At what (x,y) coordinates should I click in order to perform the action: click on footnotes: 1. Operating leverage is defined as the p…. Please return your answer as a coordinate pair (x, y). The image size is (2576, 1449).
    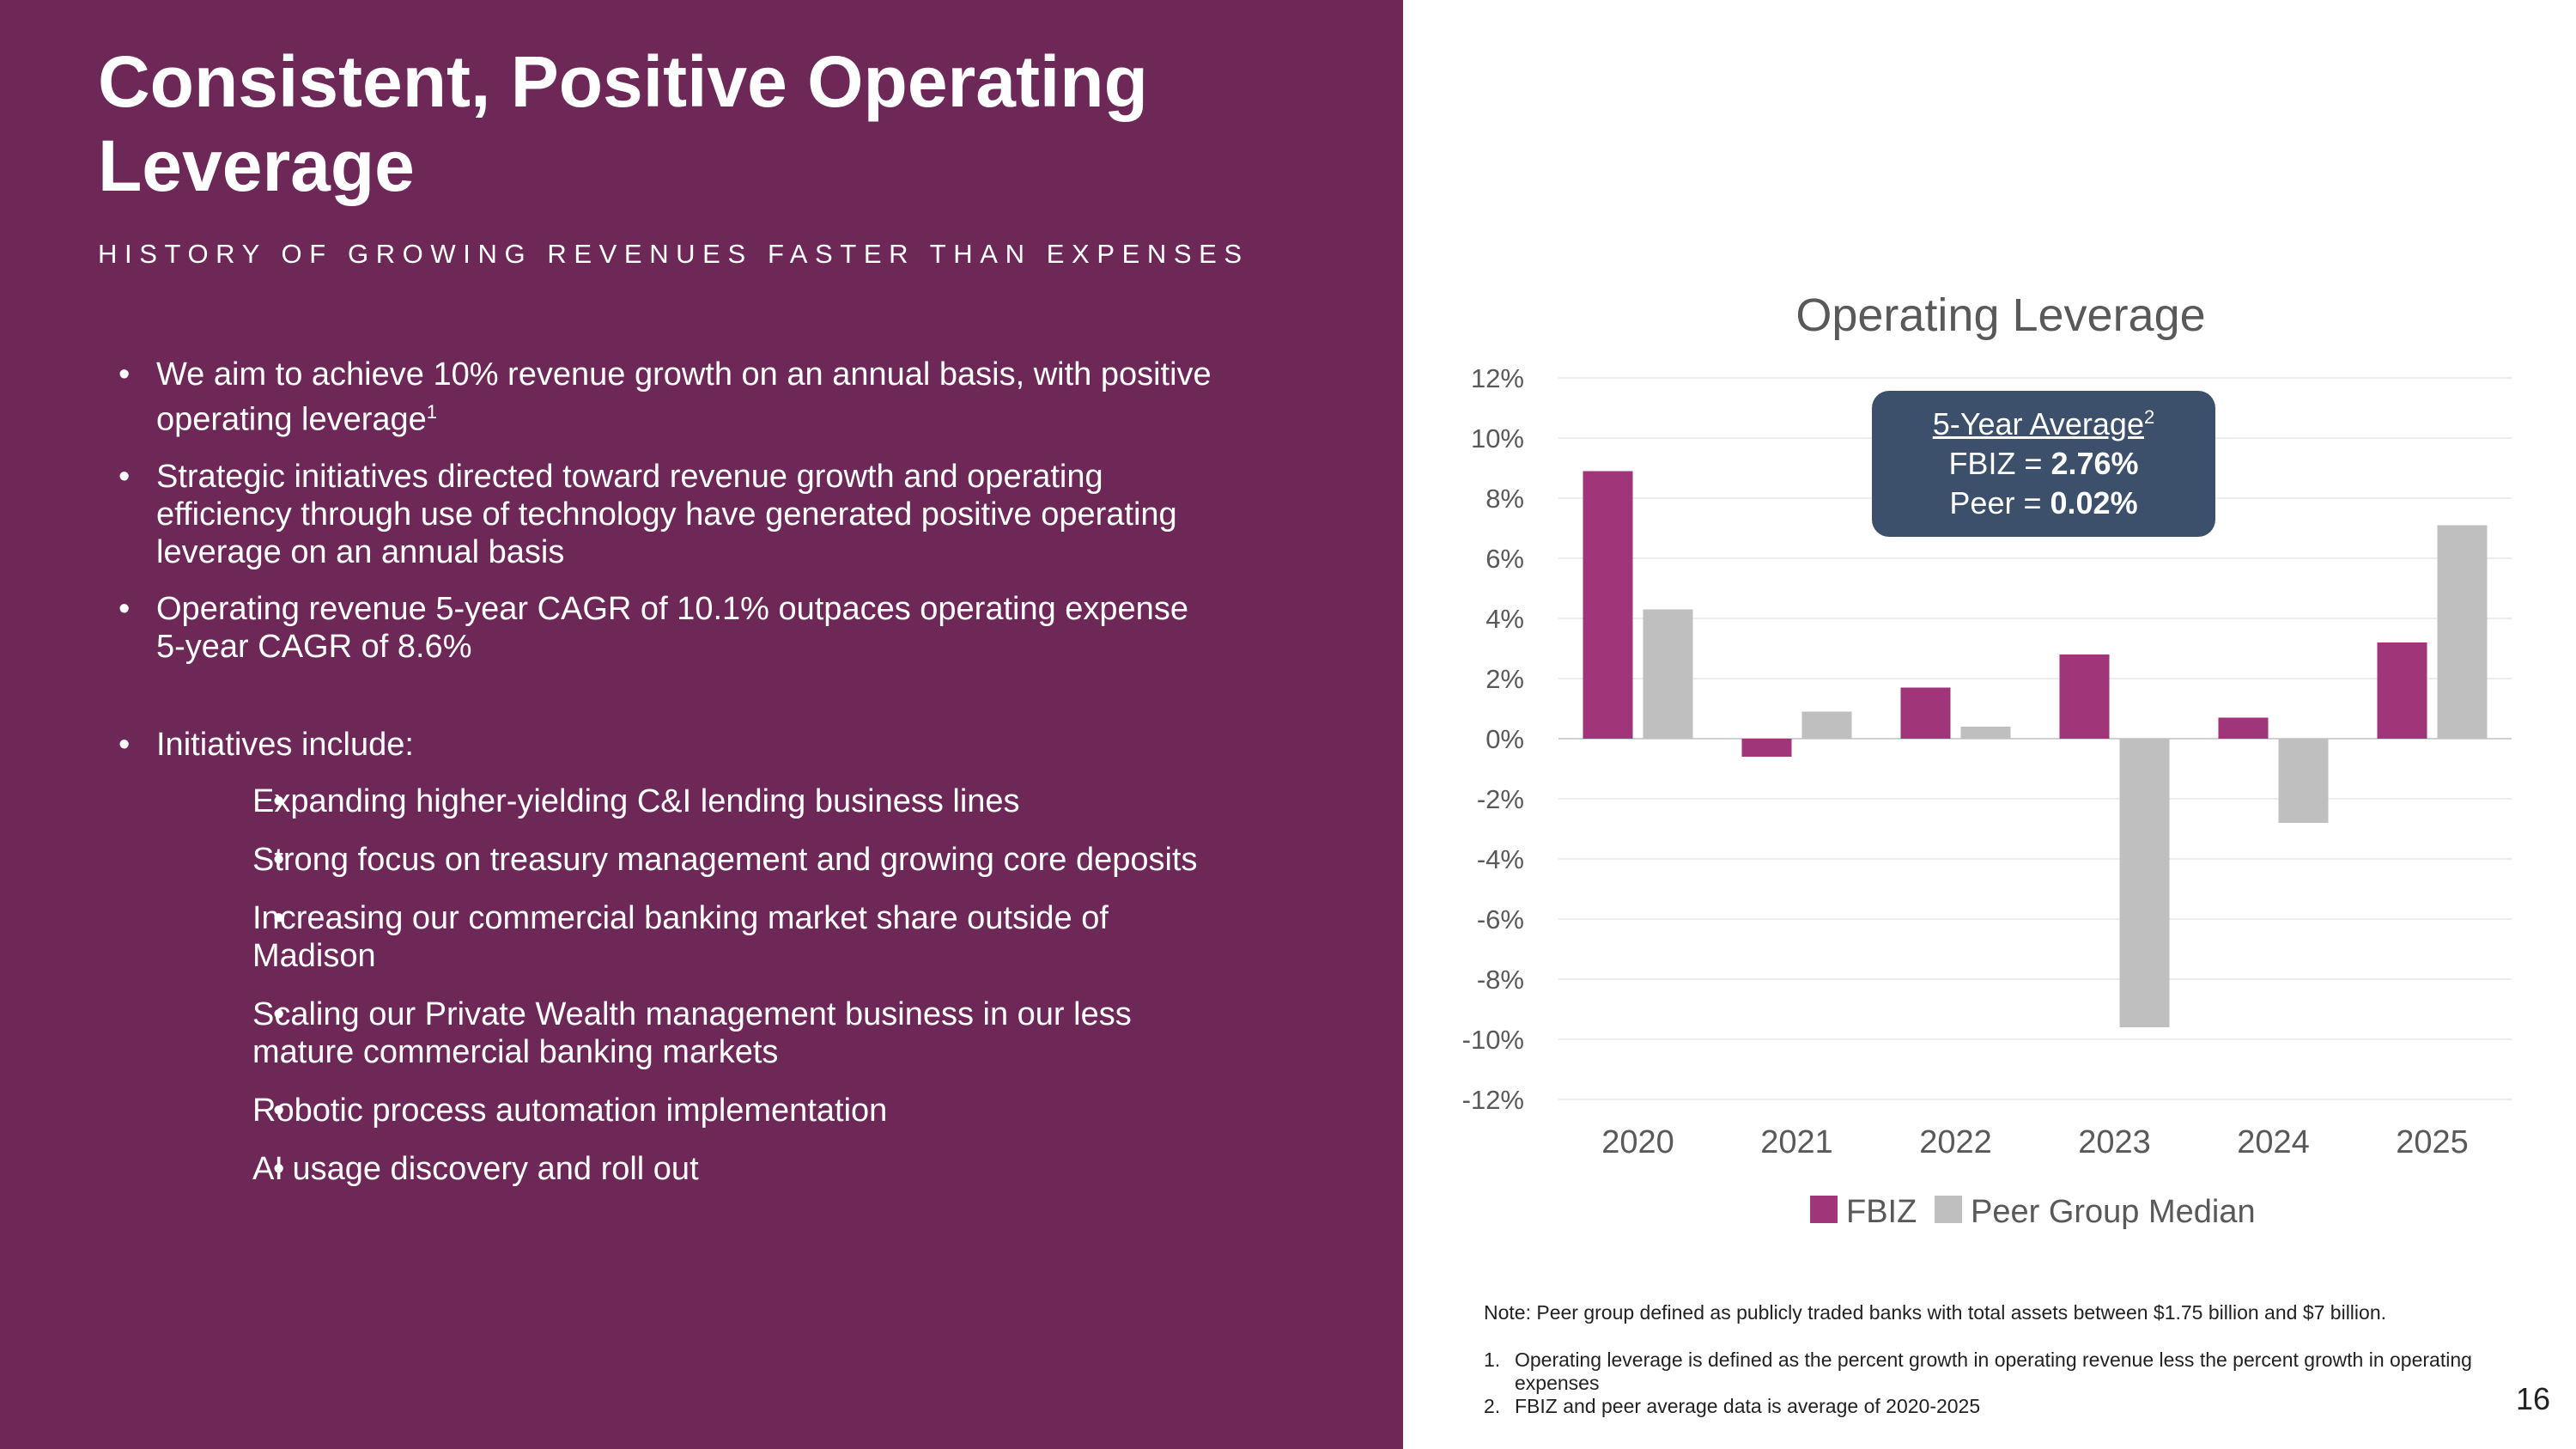
    Looking at the image, I should click on (1999, 1383).